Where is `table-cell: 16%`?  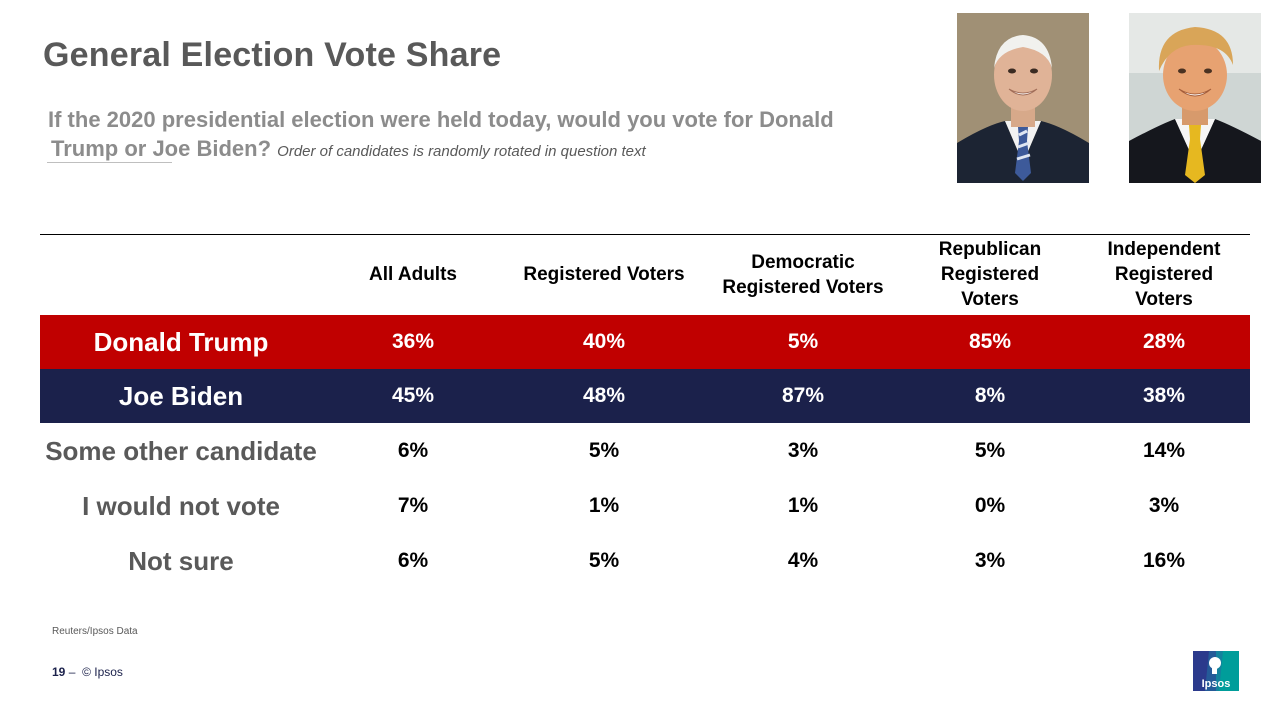 table-cell: 16% is located at coordinates (1164, 560).